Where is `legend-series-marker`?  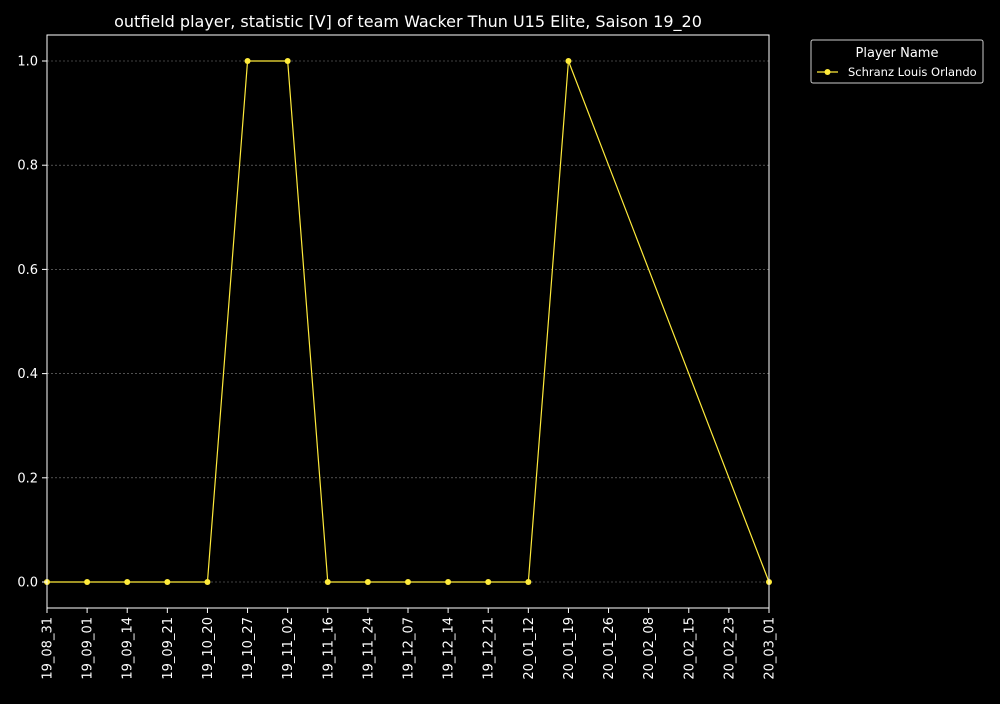 legend-series-marker is located at coordinates (827, 72).